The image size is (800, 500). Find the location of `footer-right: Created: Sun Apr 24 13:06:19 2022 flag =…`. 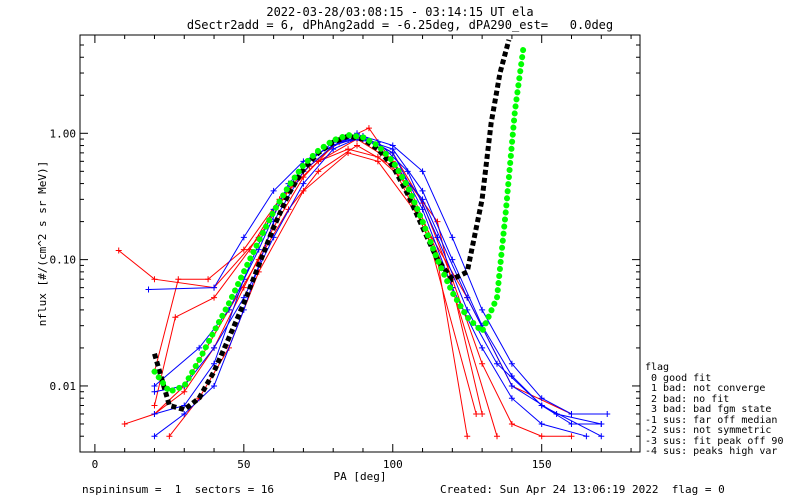

footer-right: Created: Sun Apr 24 13:06:19 2022 flag =… is located at coordinates (582, 489).